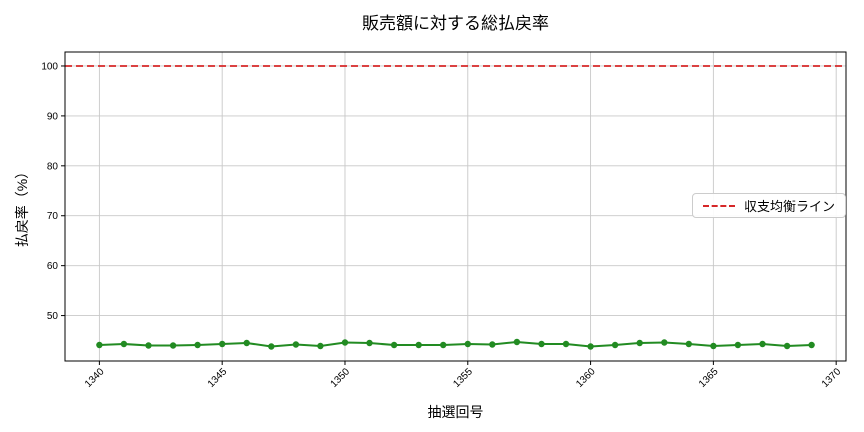  Describe the element at coordinates (95, 378) in the screenshot. I see `x-tick-label: 1340` at that location.